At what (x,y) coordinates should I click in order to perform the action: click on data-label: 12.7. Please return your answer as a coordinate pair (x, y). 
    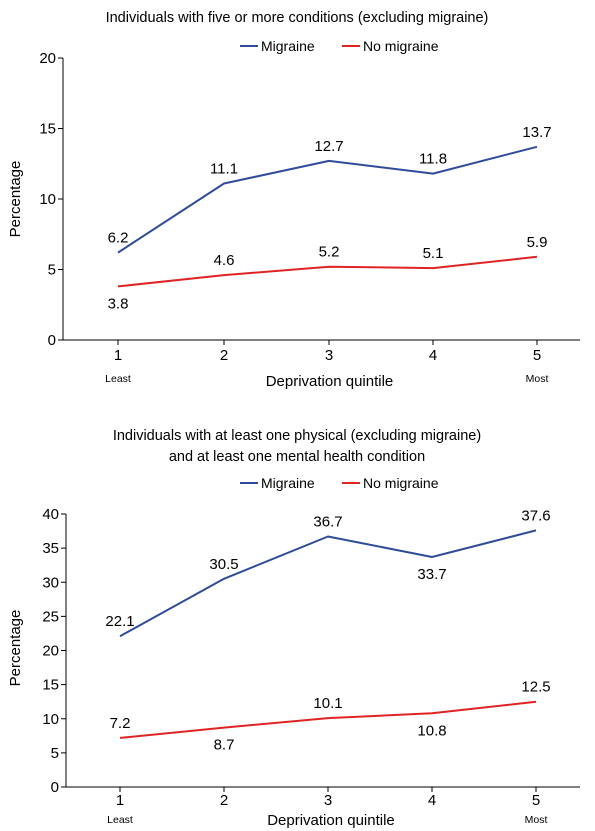
    Looking at the image, I should click on (328, 146).